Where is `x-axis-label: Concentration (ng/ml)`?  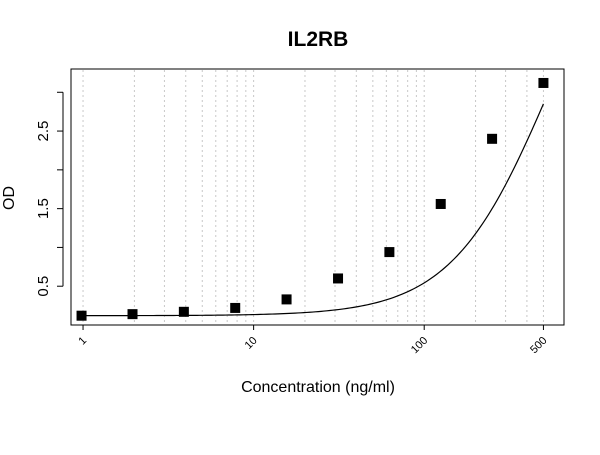
x-axis-label: Concentration (ng/ml) is located at coordinates (318, 387).